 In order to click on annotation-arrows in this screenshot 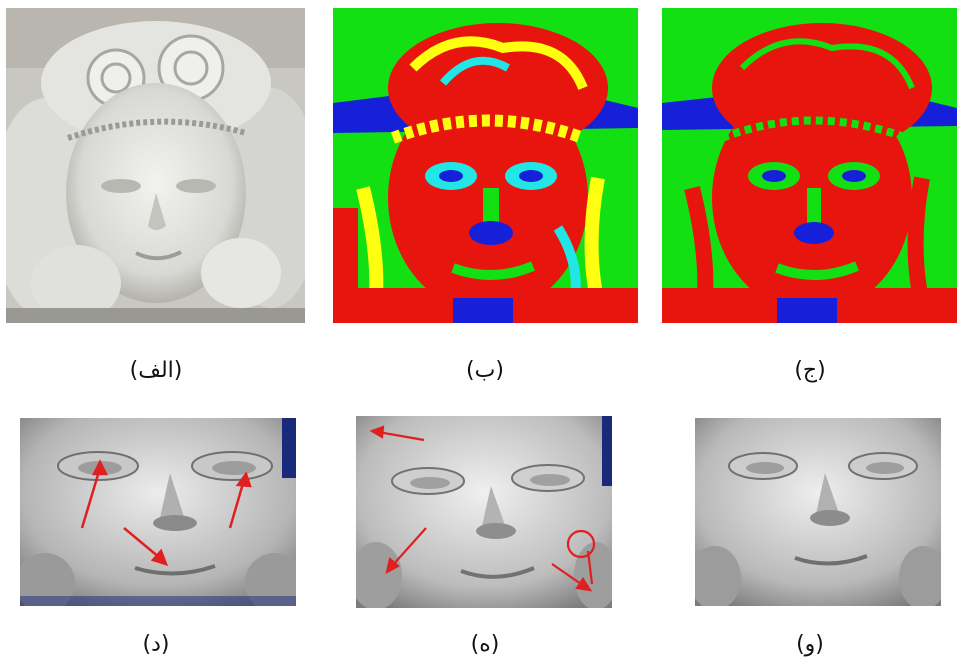, I will do `click(166, 512)`.